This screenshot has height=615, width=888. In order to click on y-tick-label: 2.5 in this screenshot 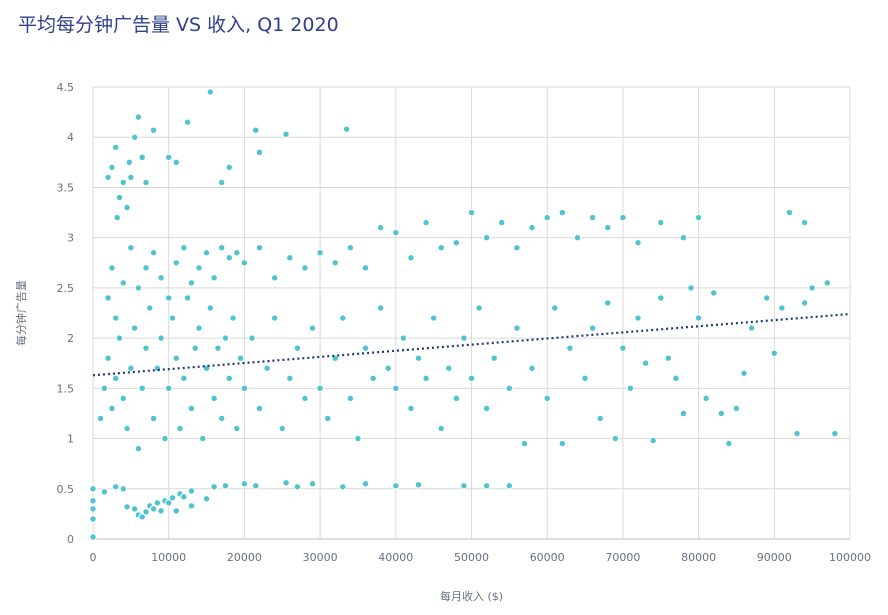, I will do `click(66, 288)`.